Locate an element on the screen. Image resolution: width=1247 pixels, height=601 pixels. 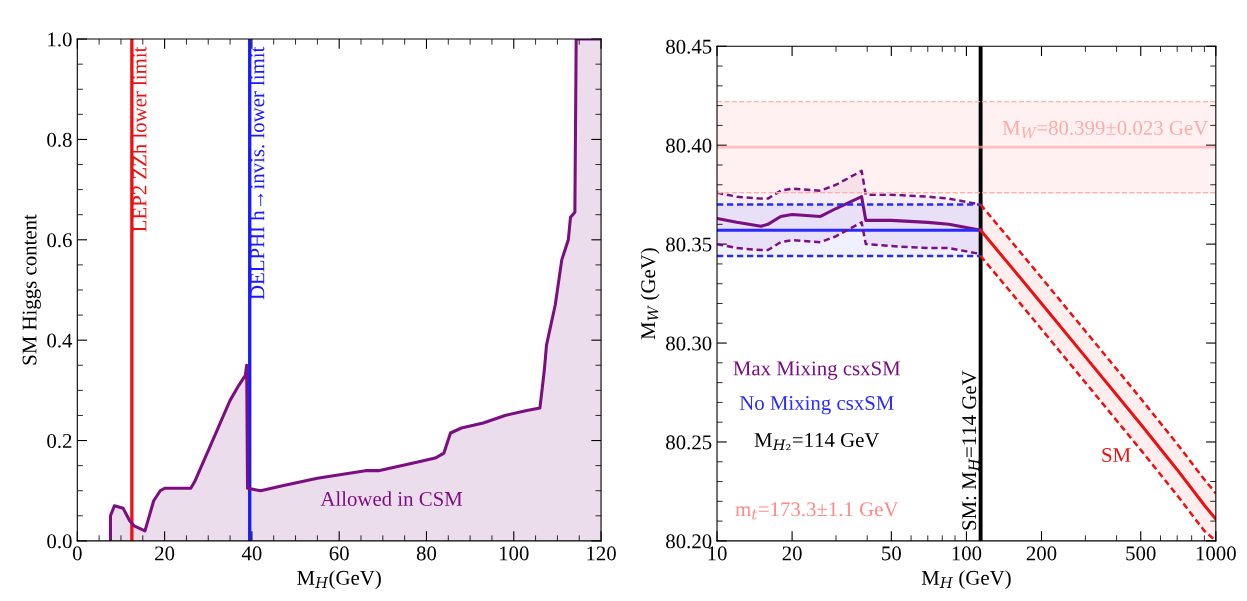
x-tick-label: 200 is located at coordinates (1041, 553).